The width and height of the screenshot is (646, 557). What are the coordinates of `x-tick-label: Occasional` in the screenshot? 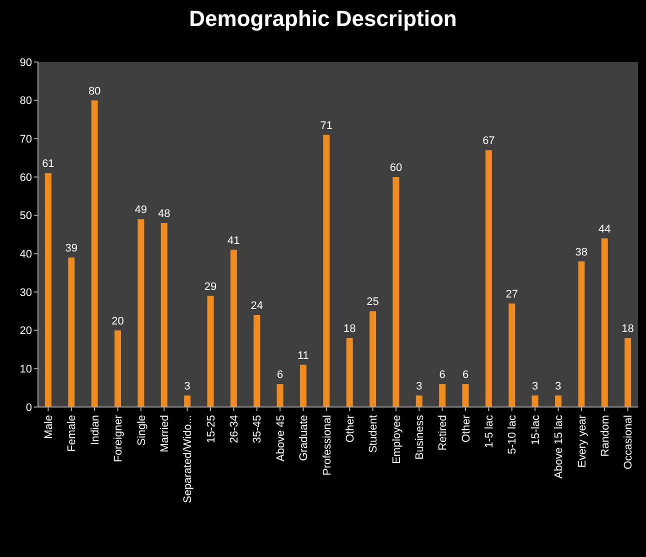 It's located at (628, 442).